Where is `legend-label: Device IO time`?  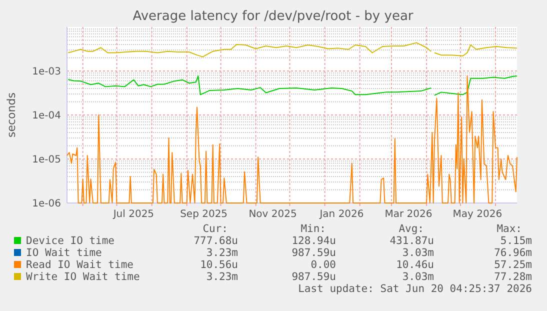
legend-label: Device IO time is located at coordinates (70, 241).